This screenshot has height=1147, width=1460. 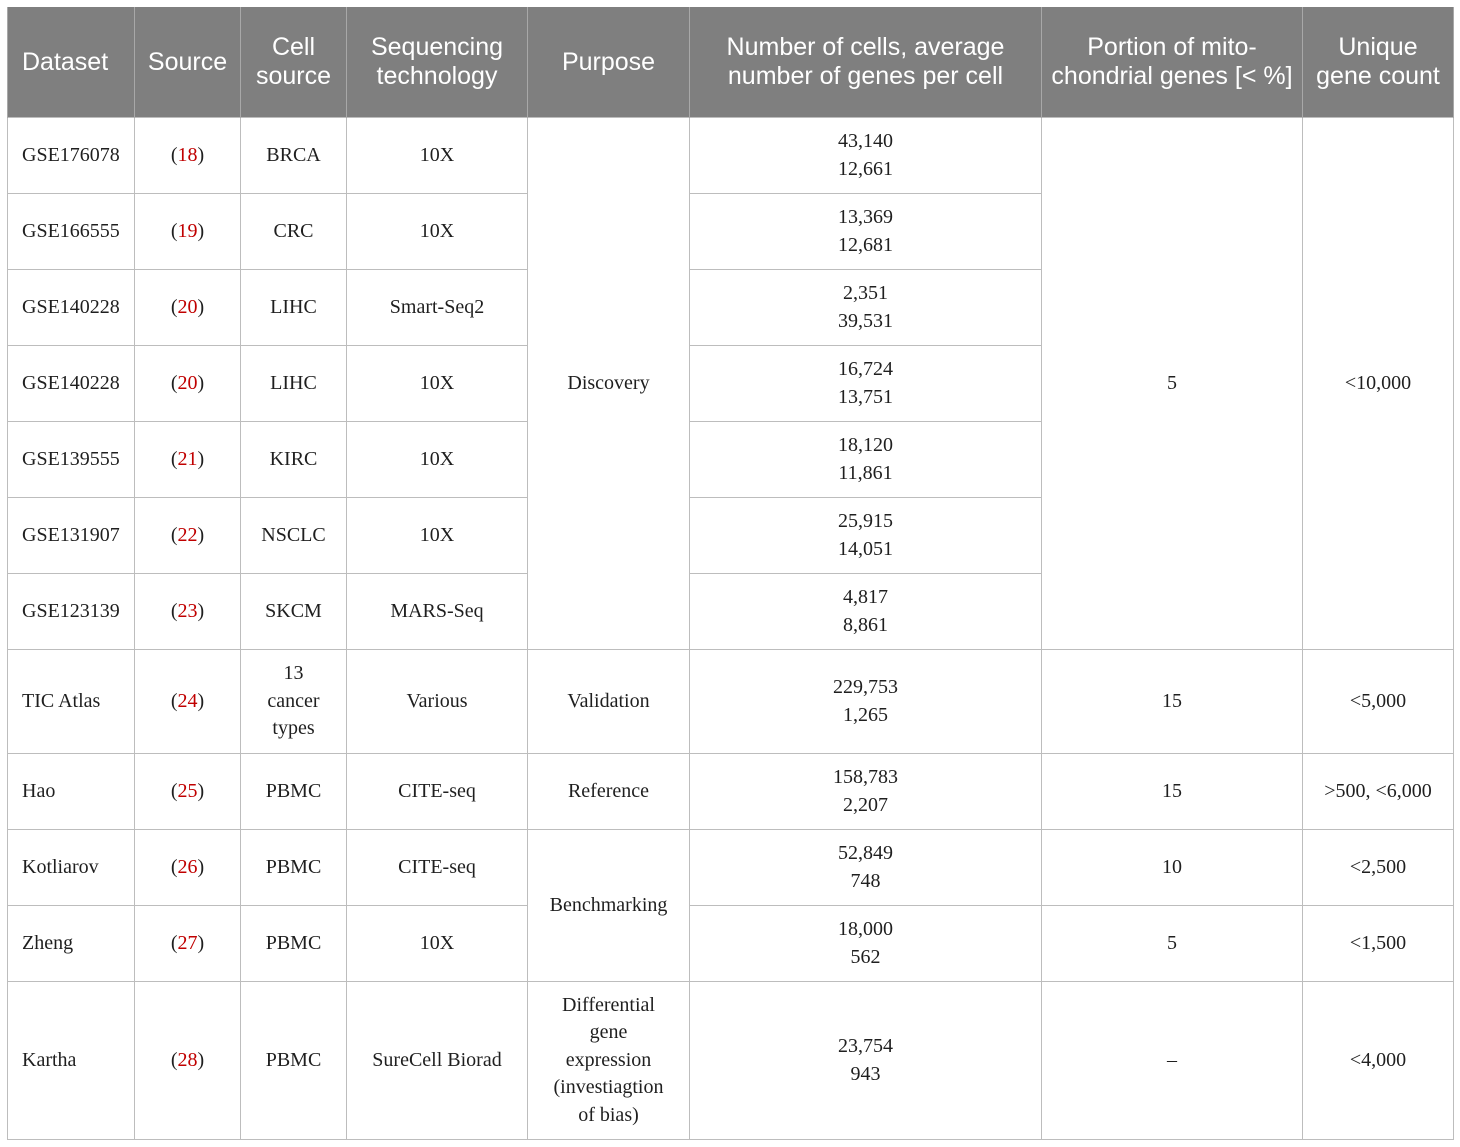 I want to click on source-cell: (21), so click(x=187, y=459).